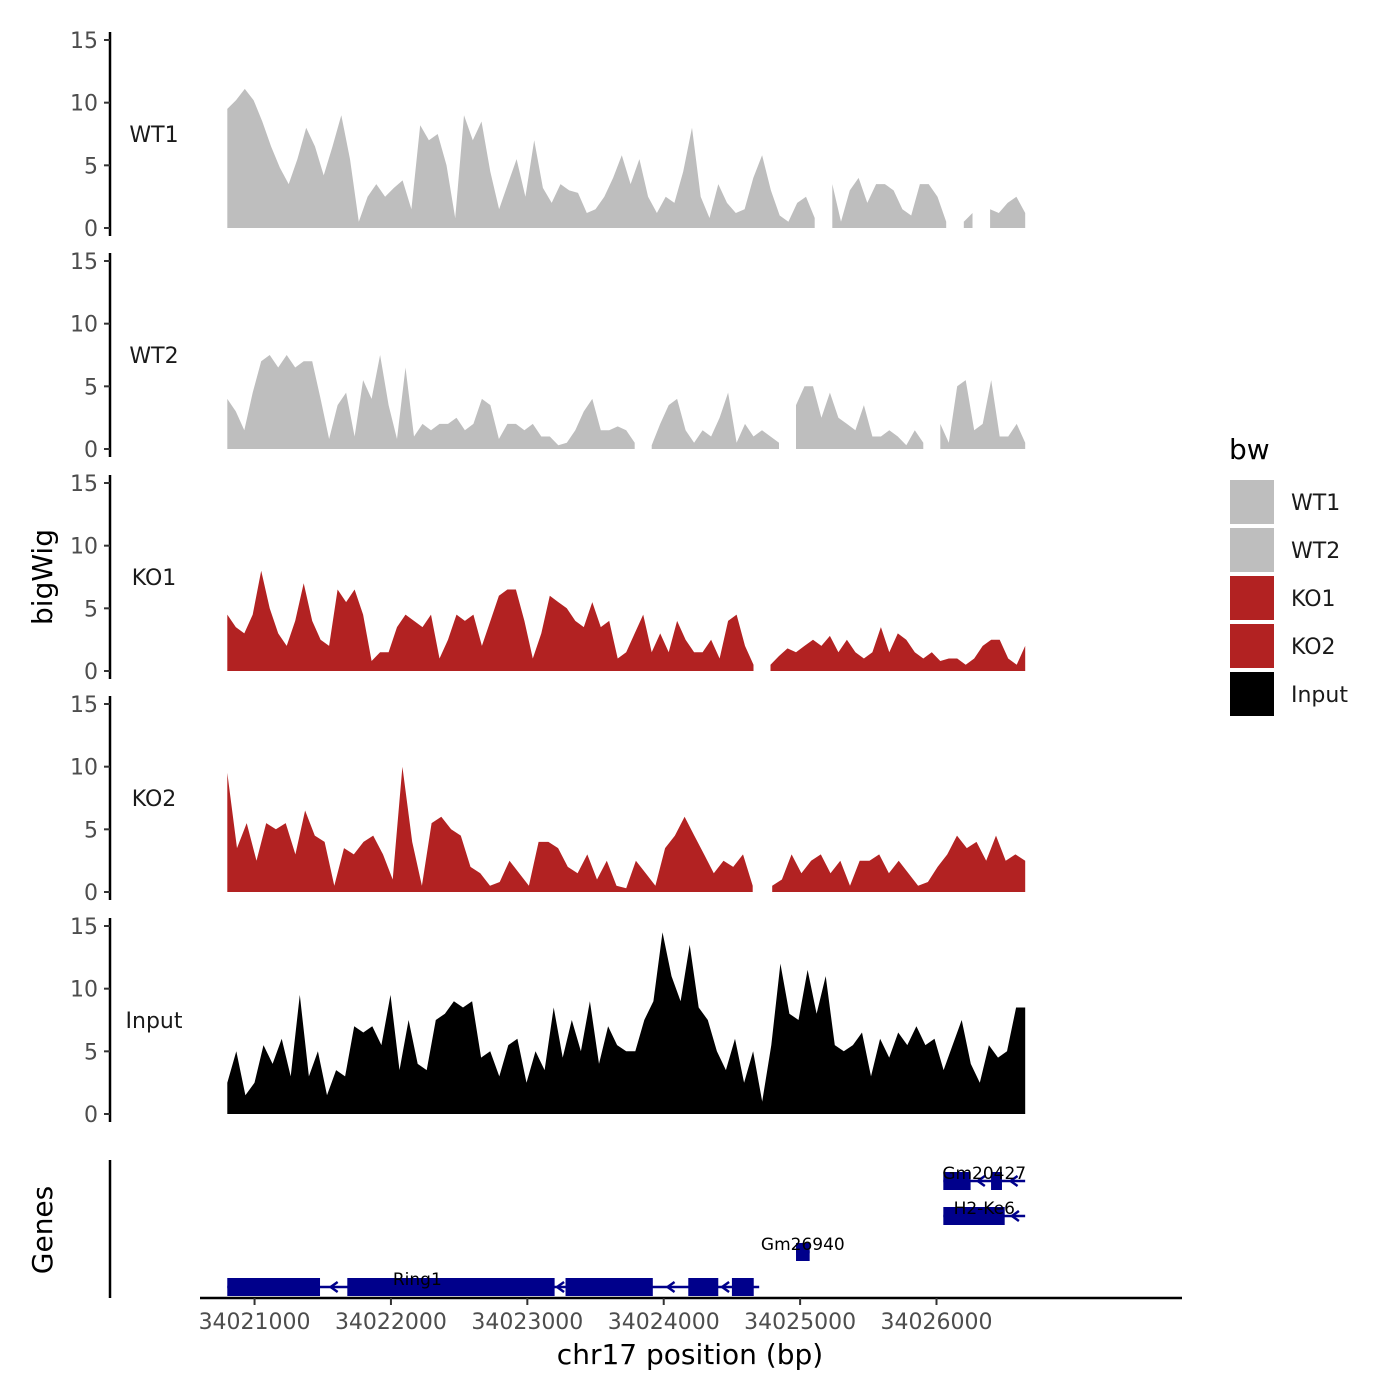 This screenshot has width=1400, height=1400. Describe the element at coordinates (391, 1322) in the screenshot. I see `x-tick-label: 34022000` at that location.